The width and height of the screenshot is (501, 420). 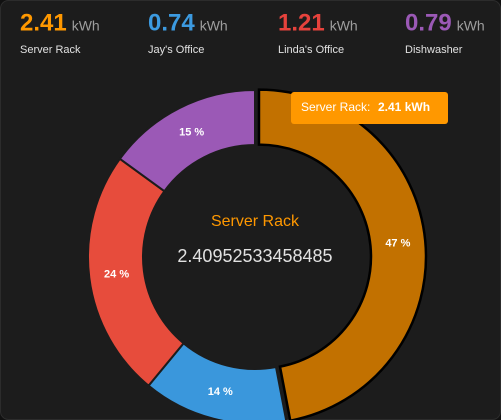 I want to click on stat-value: 0.79, so click(x=428, y=22).